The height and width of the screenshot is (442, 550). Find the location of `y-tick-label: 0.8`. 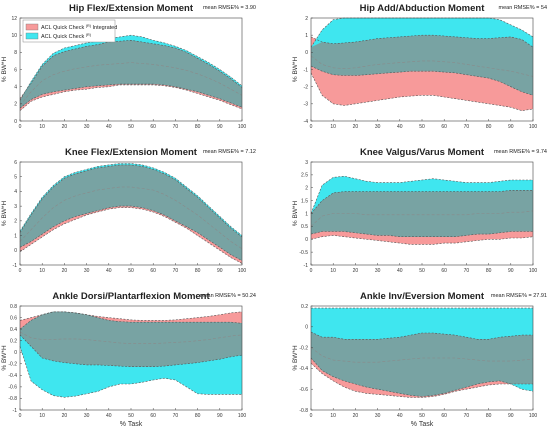

y-tick-label: 0.8 is located at coordinates (13, 307).